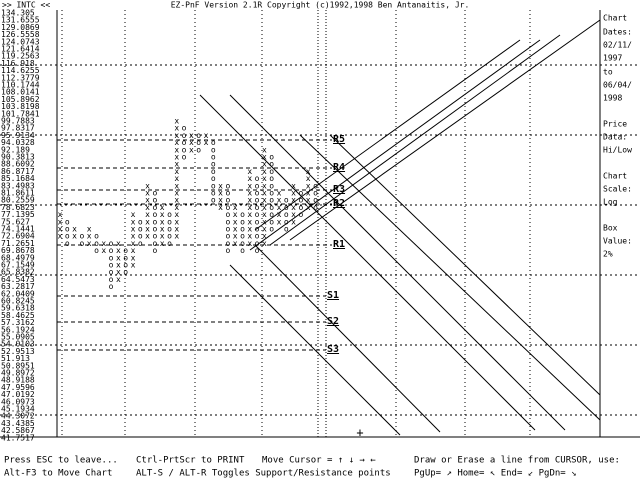 This screenshot has height=480, width=640. What do you see at coordinates (89, 236) in the screenshot?
I see `pnf-column: xxx` at bounding box center [89, 236].